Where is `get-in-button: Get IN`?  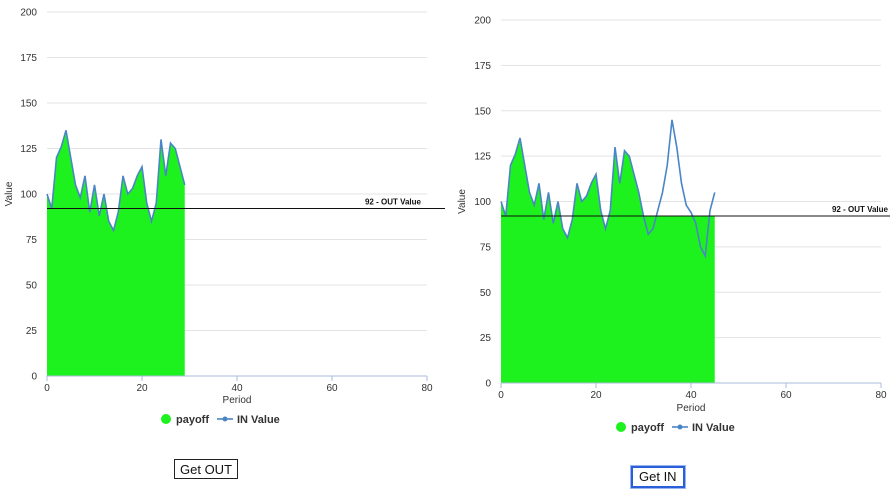
get-in-button: Get IN is located at coordinates (658, 477).